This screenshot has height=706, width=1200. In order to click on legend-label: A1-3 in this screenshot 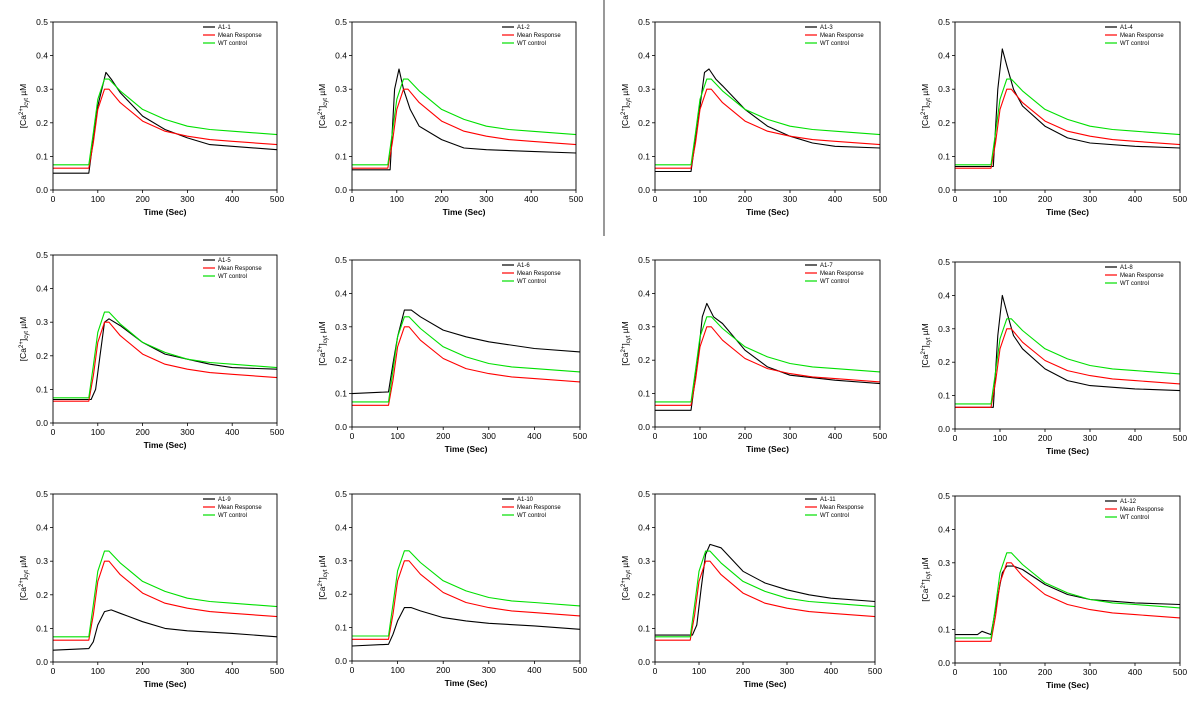, I will do `click(826, 28)`.